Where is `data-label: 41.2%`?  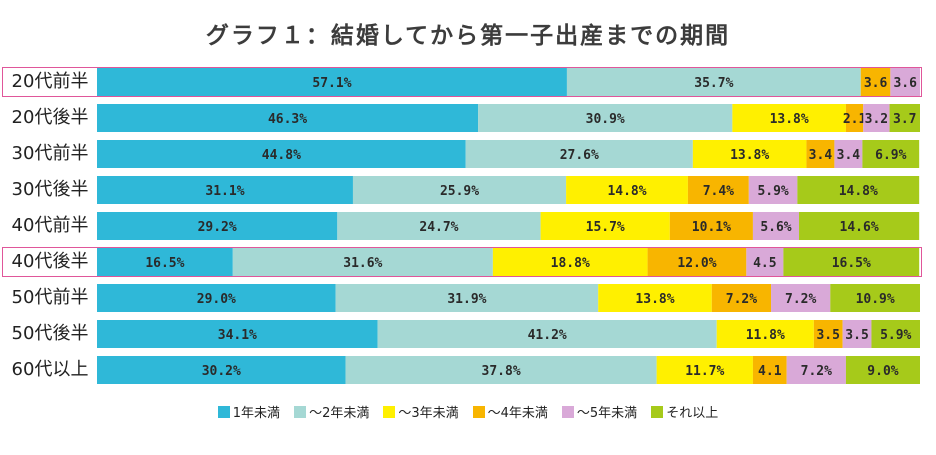
data-label: 41.2% is located at coordinates (547, 335).